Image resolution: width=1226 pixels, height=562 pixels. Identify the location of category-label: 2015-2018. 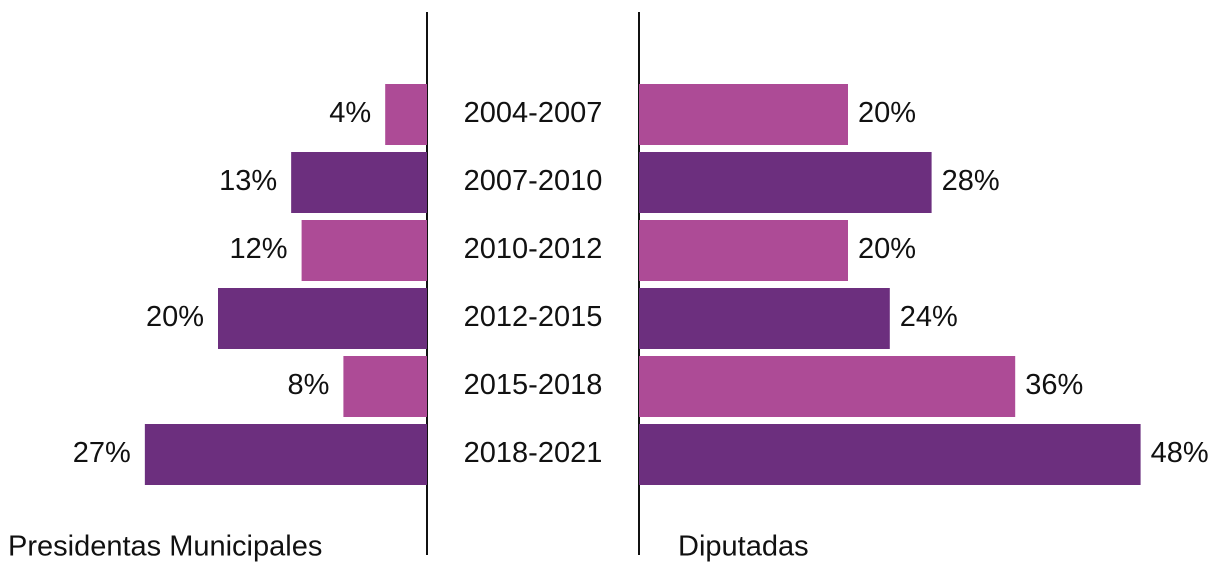
(533, 385).